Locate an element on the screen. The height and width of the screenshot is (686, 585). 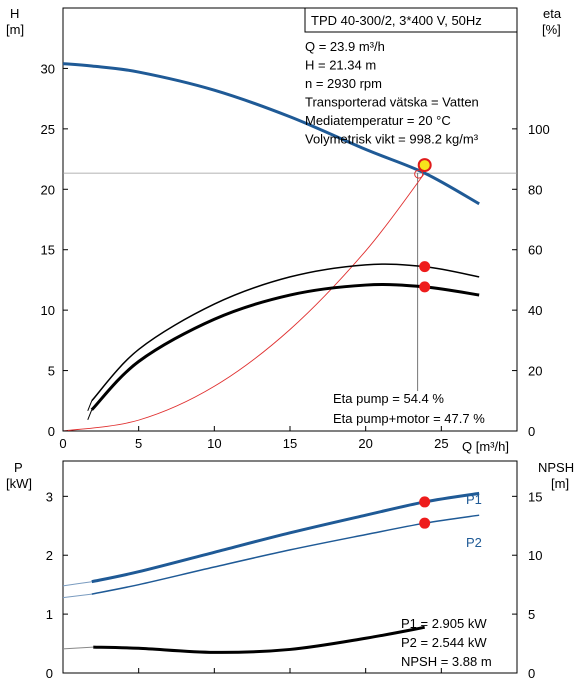
flow-axis-label: Q [m³/h] is located at coordinates (485, 446).